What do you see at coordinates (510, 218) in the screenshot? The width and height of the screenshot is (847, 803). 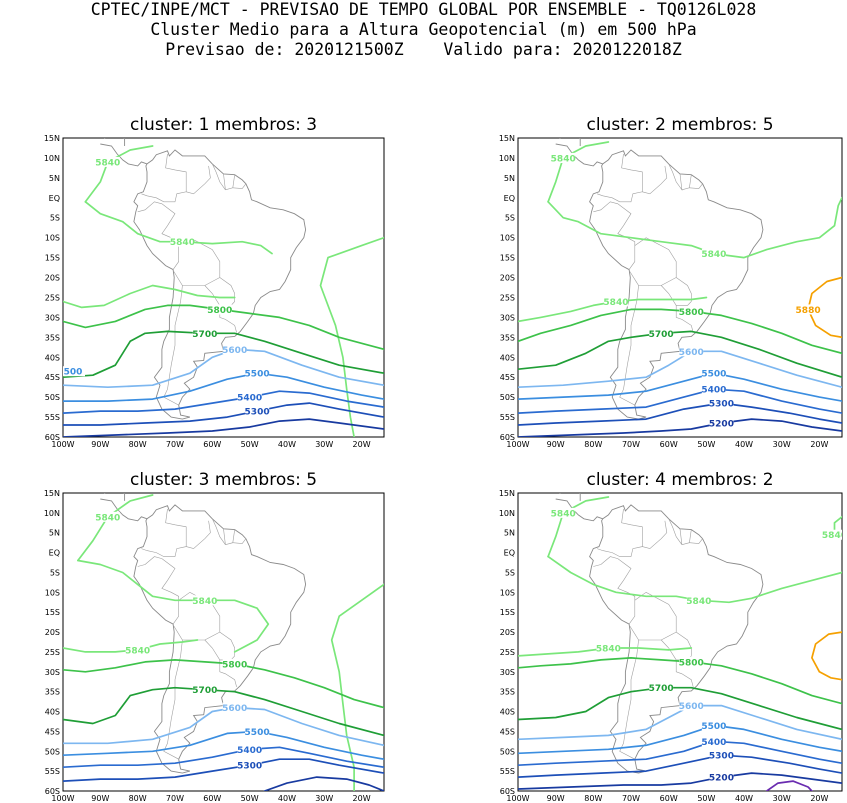 I see `lat-tick-label: 5S` at bounding box center [510, 218].